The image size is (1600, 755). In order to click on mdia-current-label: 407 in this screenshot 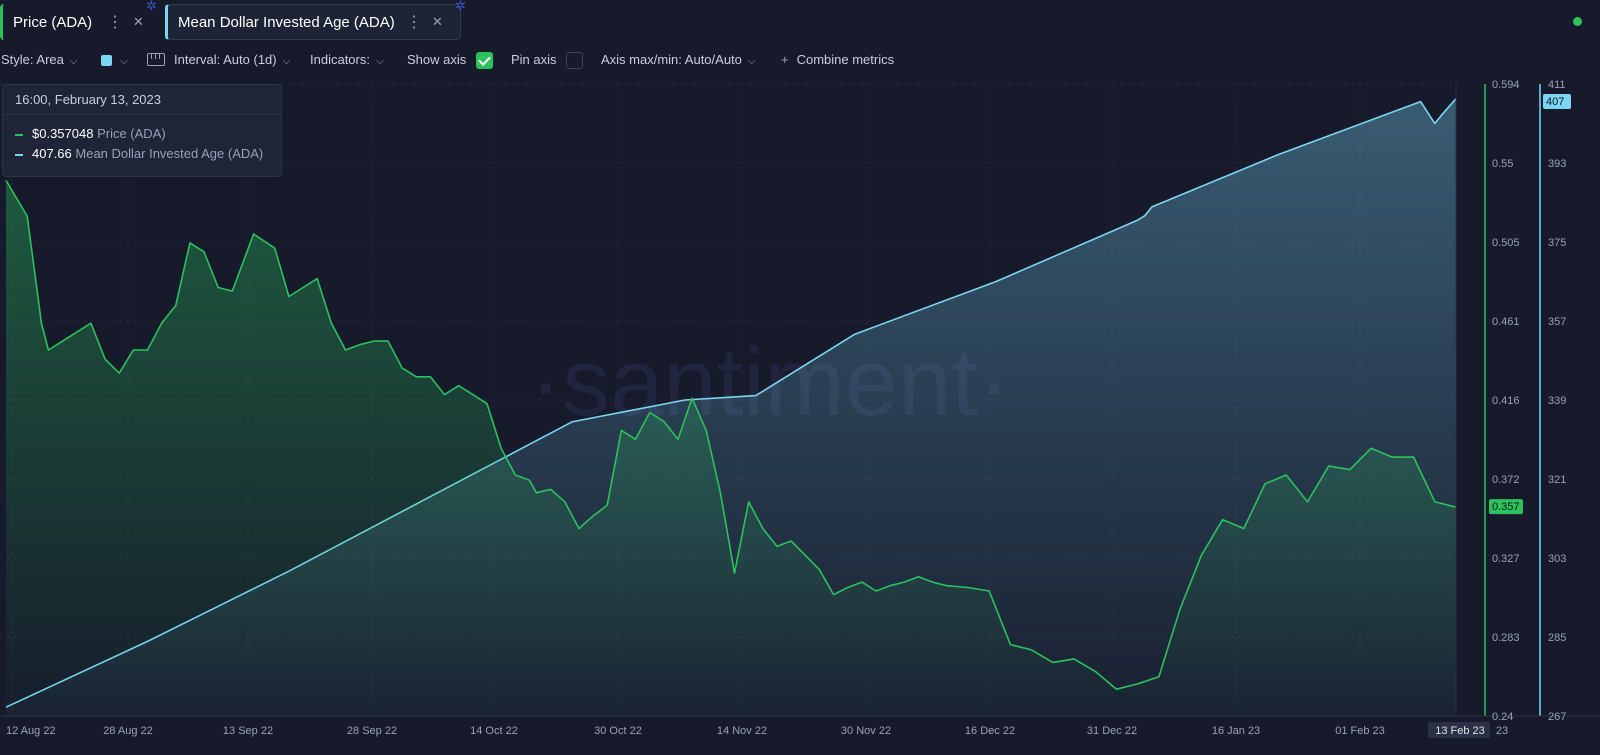, I will do `click(1555, 102)`.